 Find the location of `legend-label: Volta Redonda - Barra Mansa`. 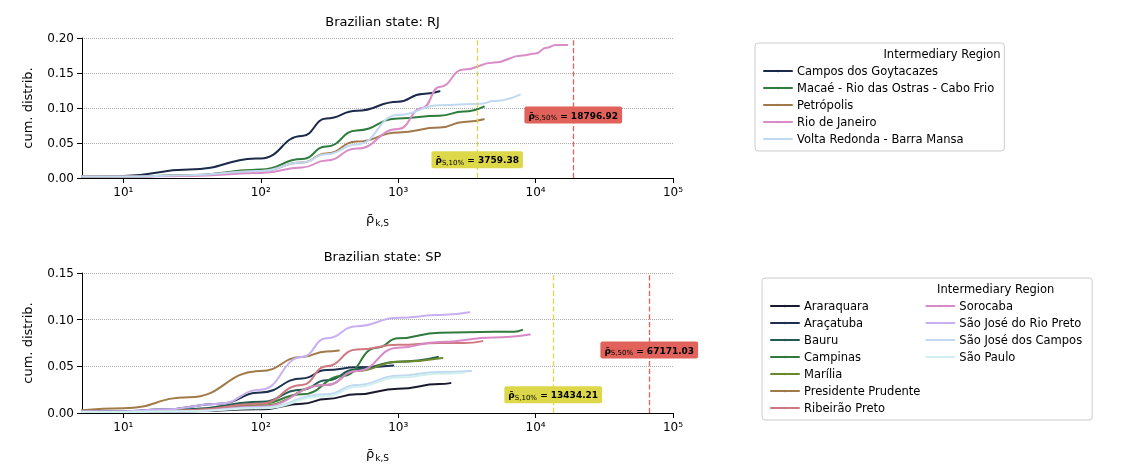

legend-label: Volta Redonda - Barra Mansa is located at coordinates (880, 139).